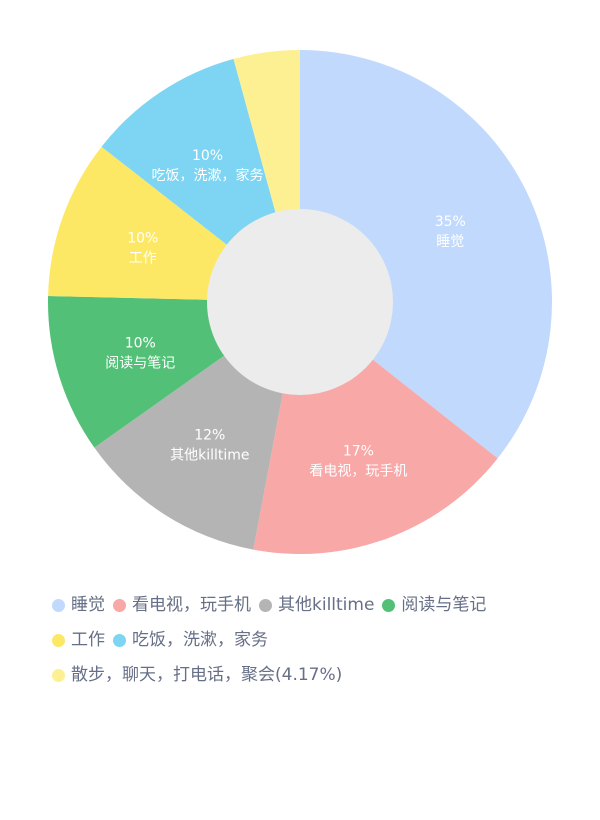 Image resolution: width=600 pixels, height=820 pixels. What do you see at coordinates (208, 175) in the screenshot?
I see `slice-category-label: 吃饭，洗漱，家务` at bounding box center [208, 175].